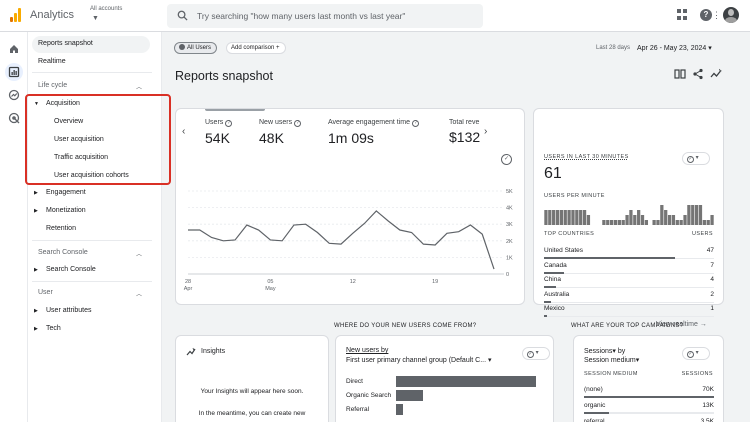  I want to click on metric-avg-engagement: Average engagement time? 1m 09s, so click(373, 132).